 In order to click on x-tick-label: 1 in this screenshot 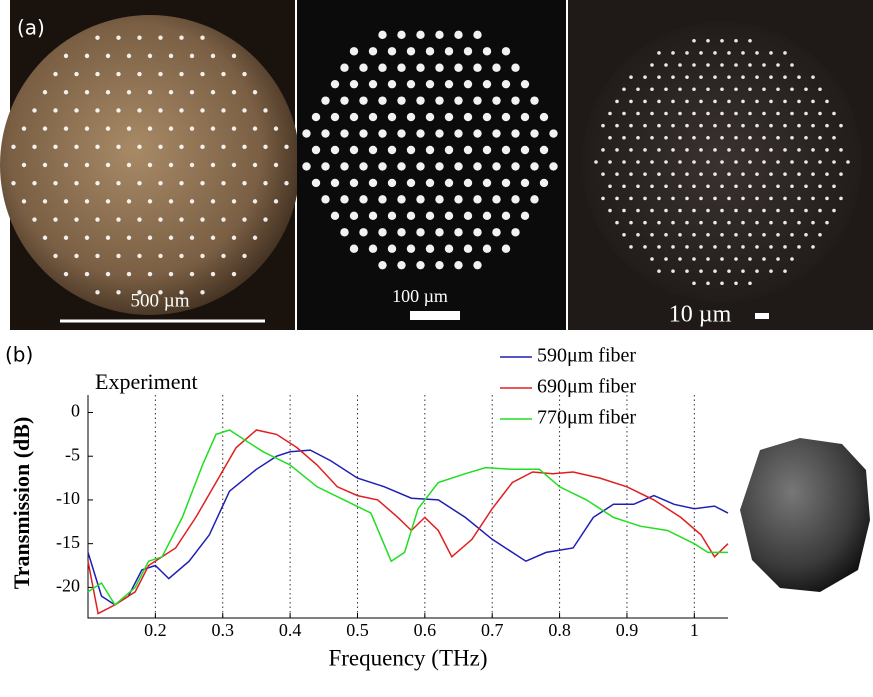, I will do `click(694, 630)`.